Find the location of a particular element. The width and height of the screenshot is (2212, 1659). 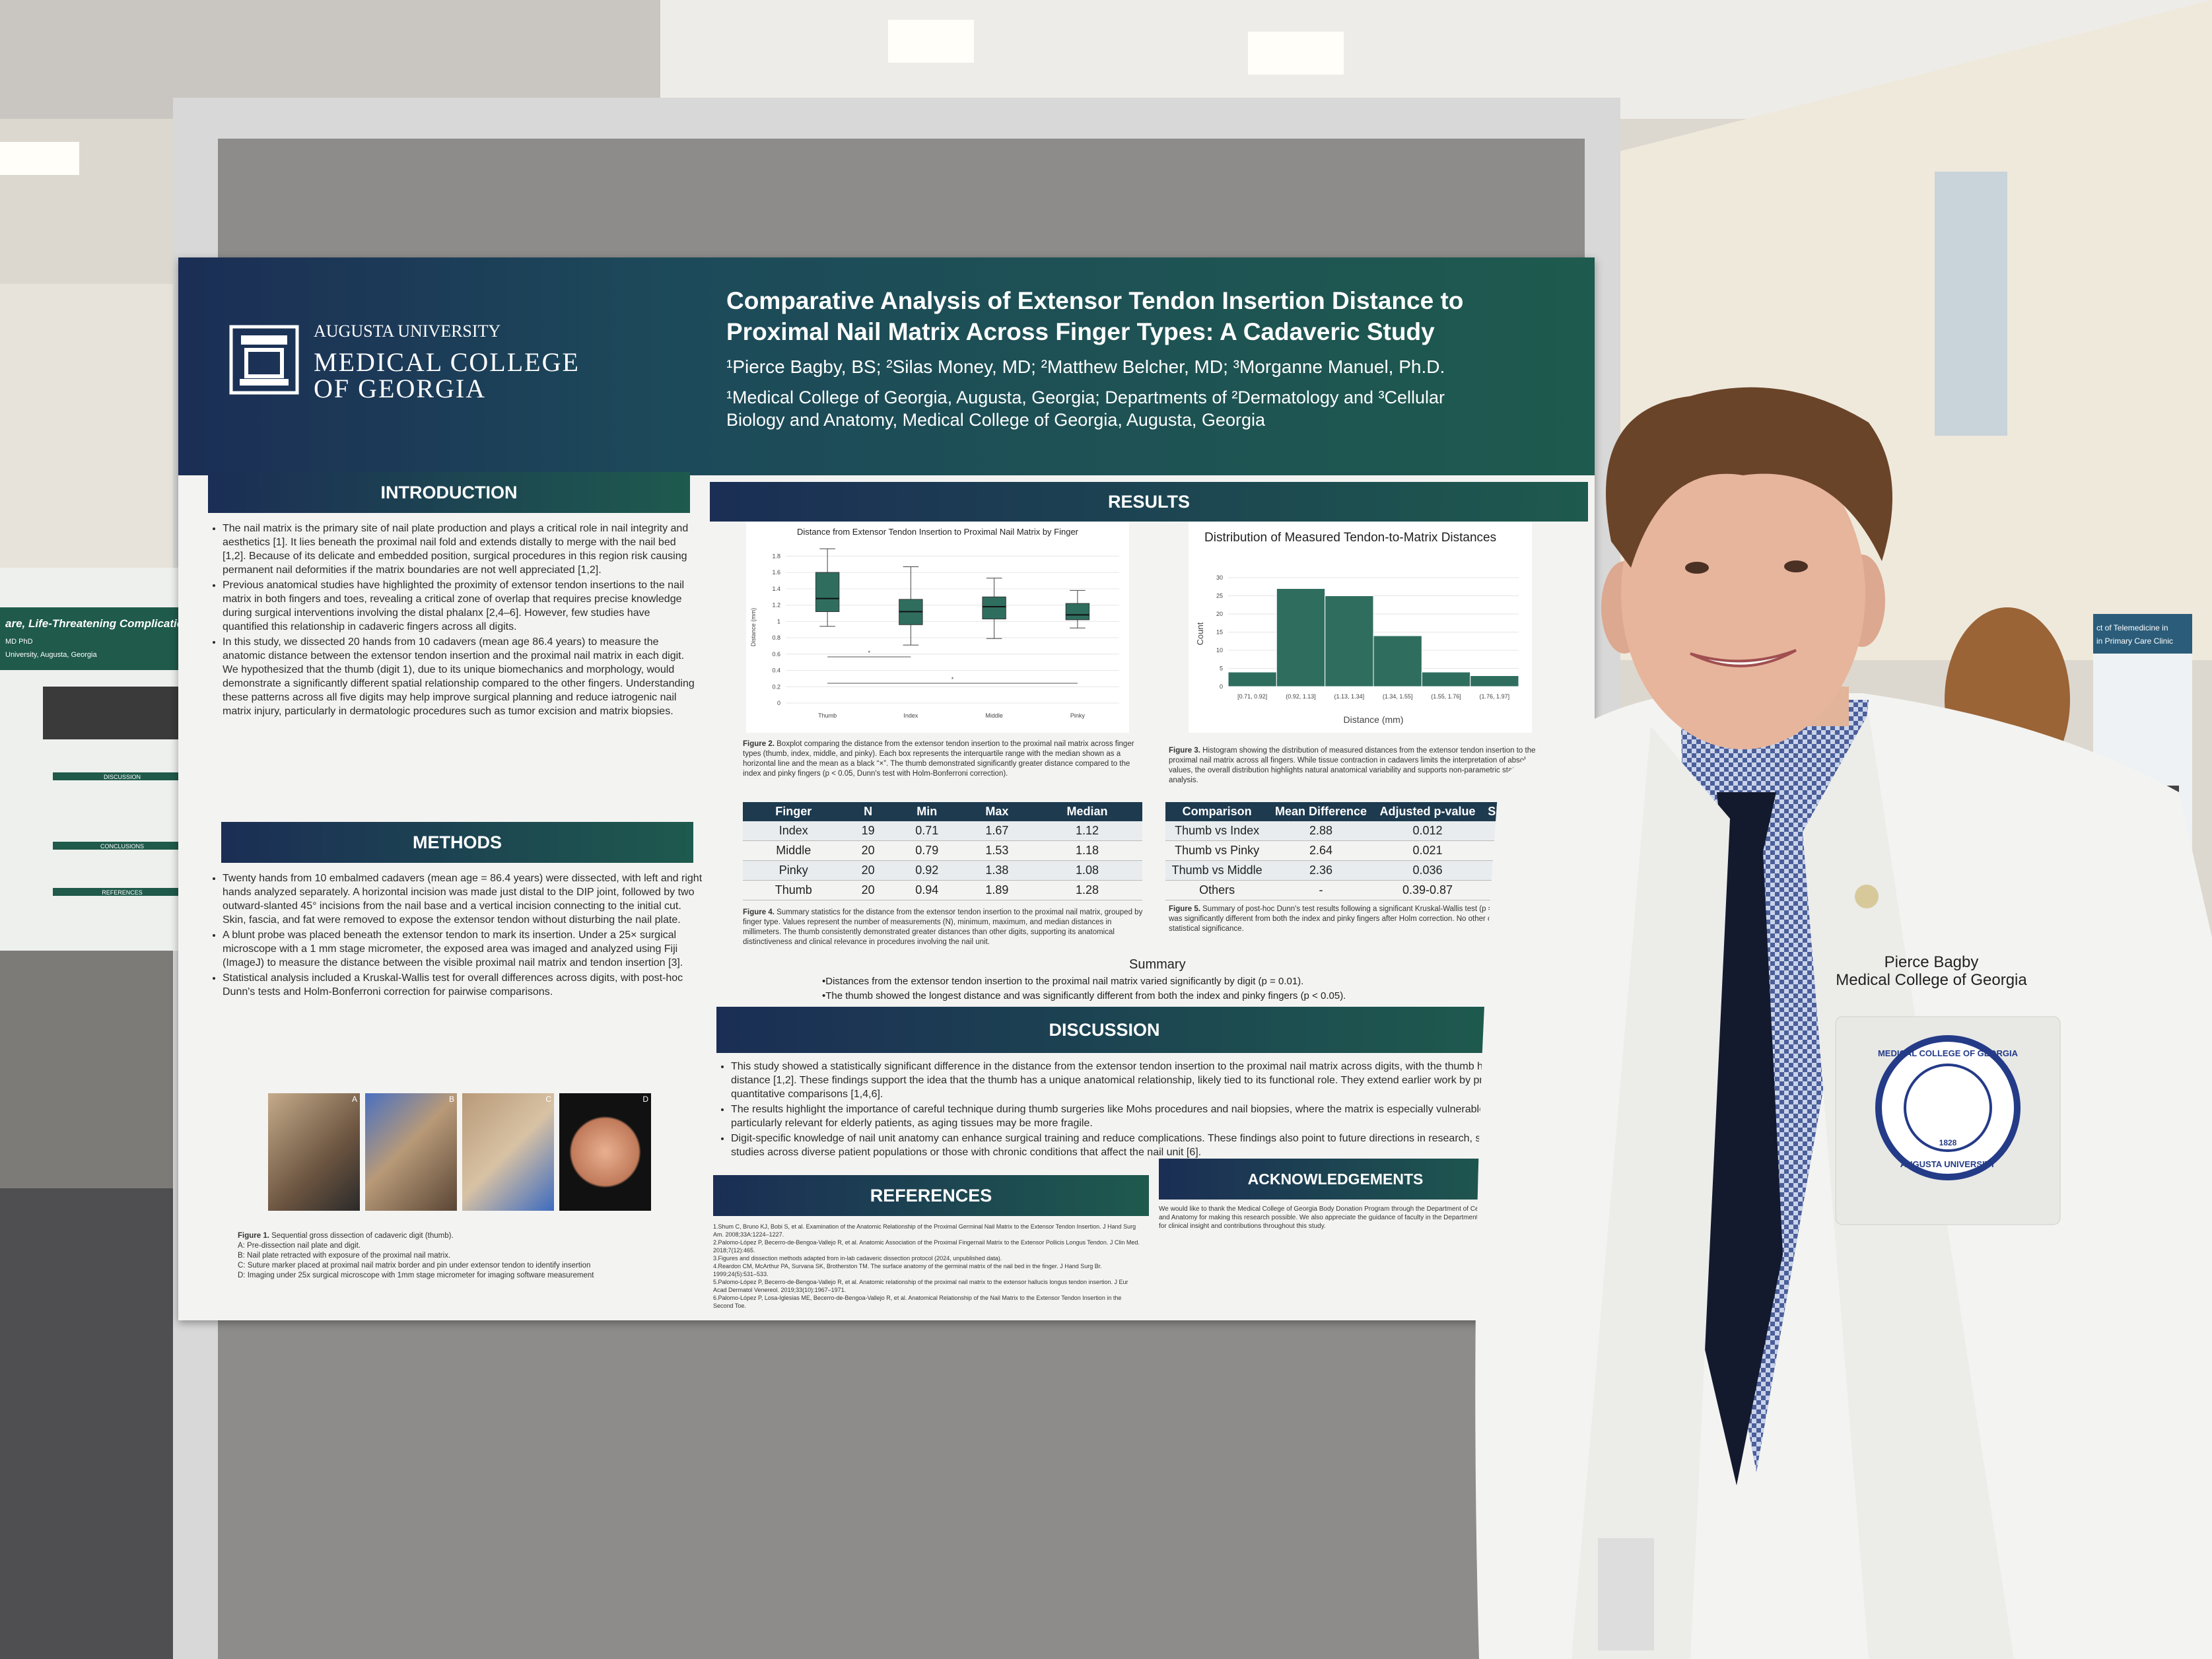

table-cell: 2.36 is located at coordinates (1320, 870).